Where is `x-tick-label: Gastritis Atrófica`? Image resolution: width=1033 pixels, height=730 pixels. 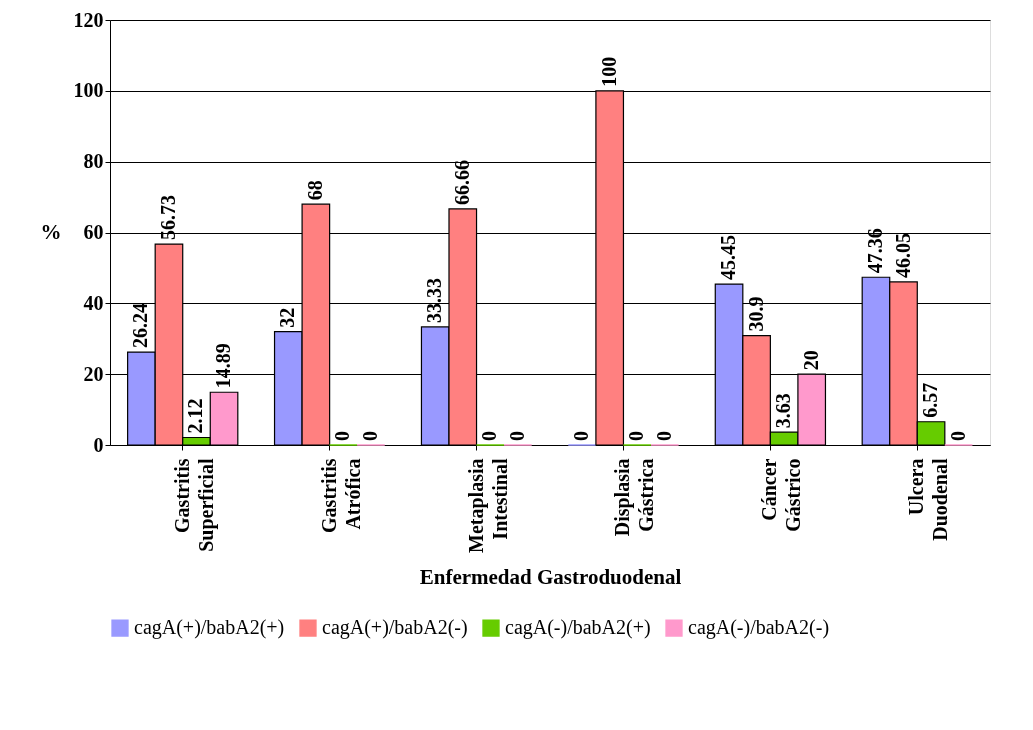
x-tick-label: Gastritis Atrófica is located at coordinates (340, 495).